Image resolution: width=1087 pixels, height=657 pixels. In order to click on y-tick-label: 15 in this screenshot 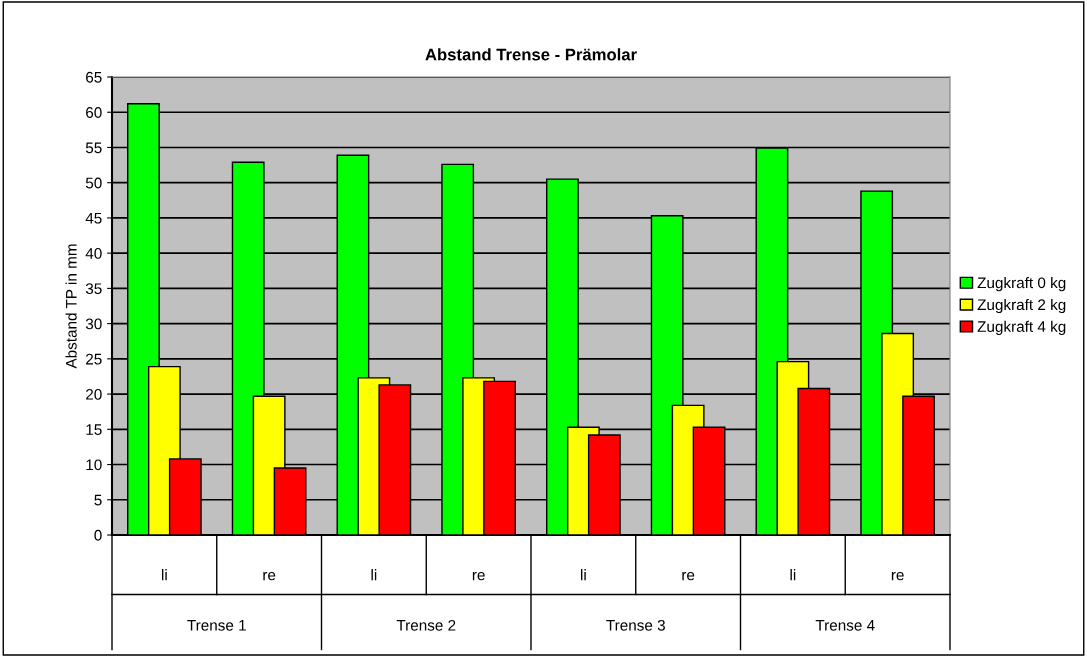, I will do `click(94, 429)`.